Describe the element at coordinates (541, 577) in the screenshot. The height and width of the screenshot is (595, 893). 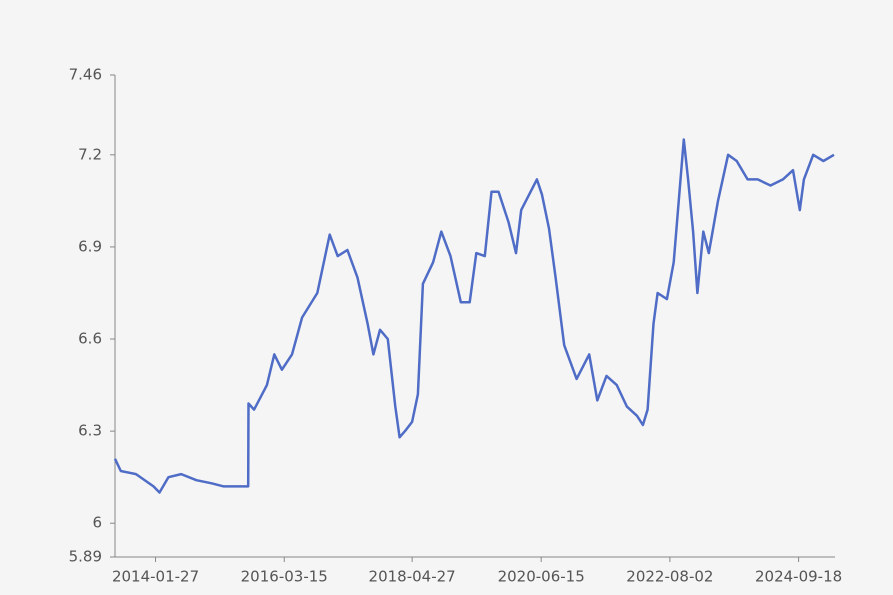
I see `x-tick-label: 2020-06-15` at that location.